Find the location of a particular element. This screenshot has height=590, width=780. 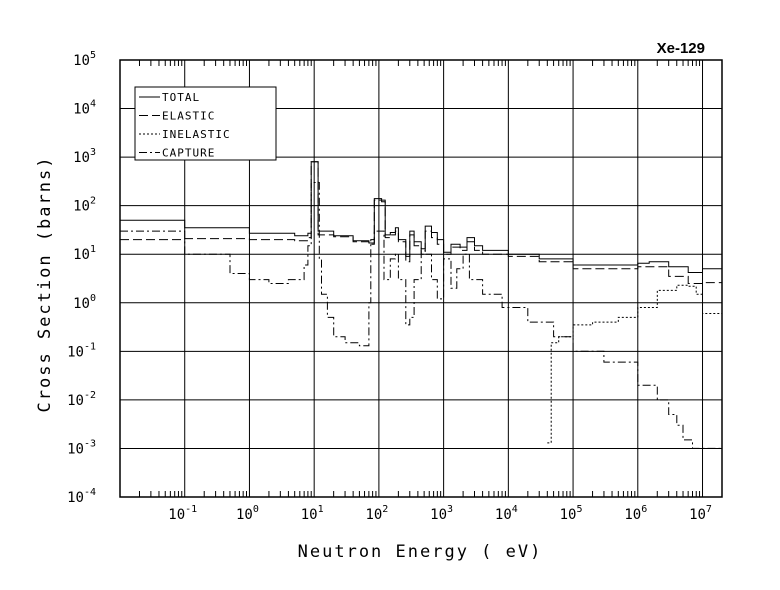

y-tick-exponent: 5 is located at coordinates (93, 55).